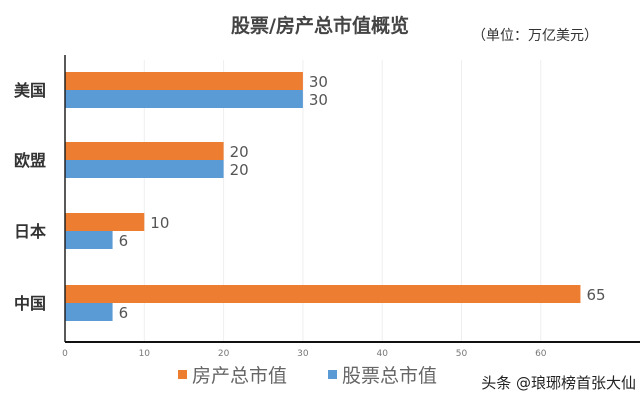 This screenshot has width=640, height=402. What do you see at coordinates (535, 36) in the screenshot?
I see `unit-note: （单位：万亿美元）` at bounding box center [535, 36].